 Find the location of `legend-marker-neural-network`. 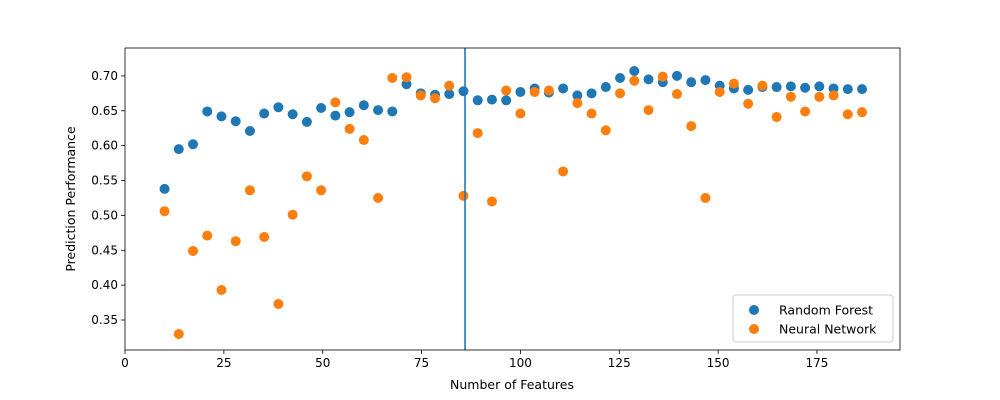

legend-marker-neural-network is located at coordinates (754, 329).